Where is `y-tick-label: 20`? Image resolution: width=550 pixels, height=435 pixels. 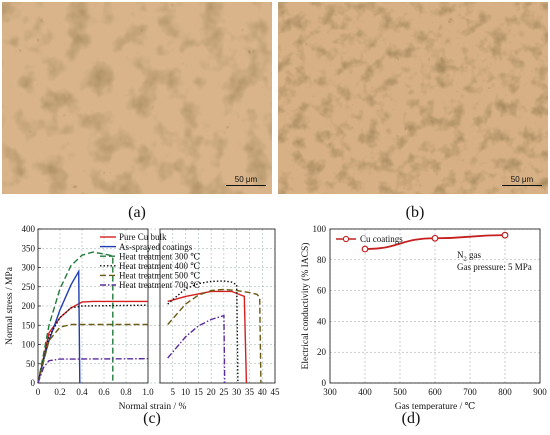 y-tick-label: 20 is located at coordinates (322, 352).